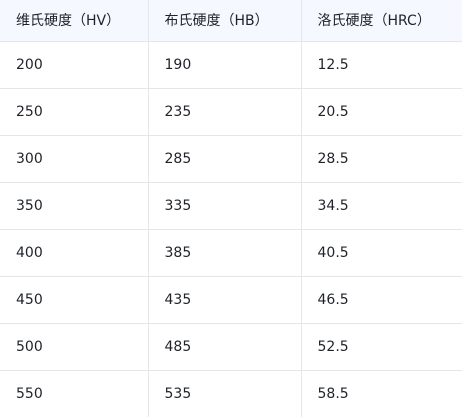 The width and height of the screenshot is (462, 417). I want to click on cell-brinell: 285, so click(224, 159).